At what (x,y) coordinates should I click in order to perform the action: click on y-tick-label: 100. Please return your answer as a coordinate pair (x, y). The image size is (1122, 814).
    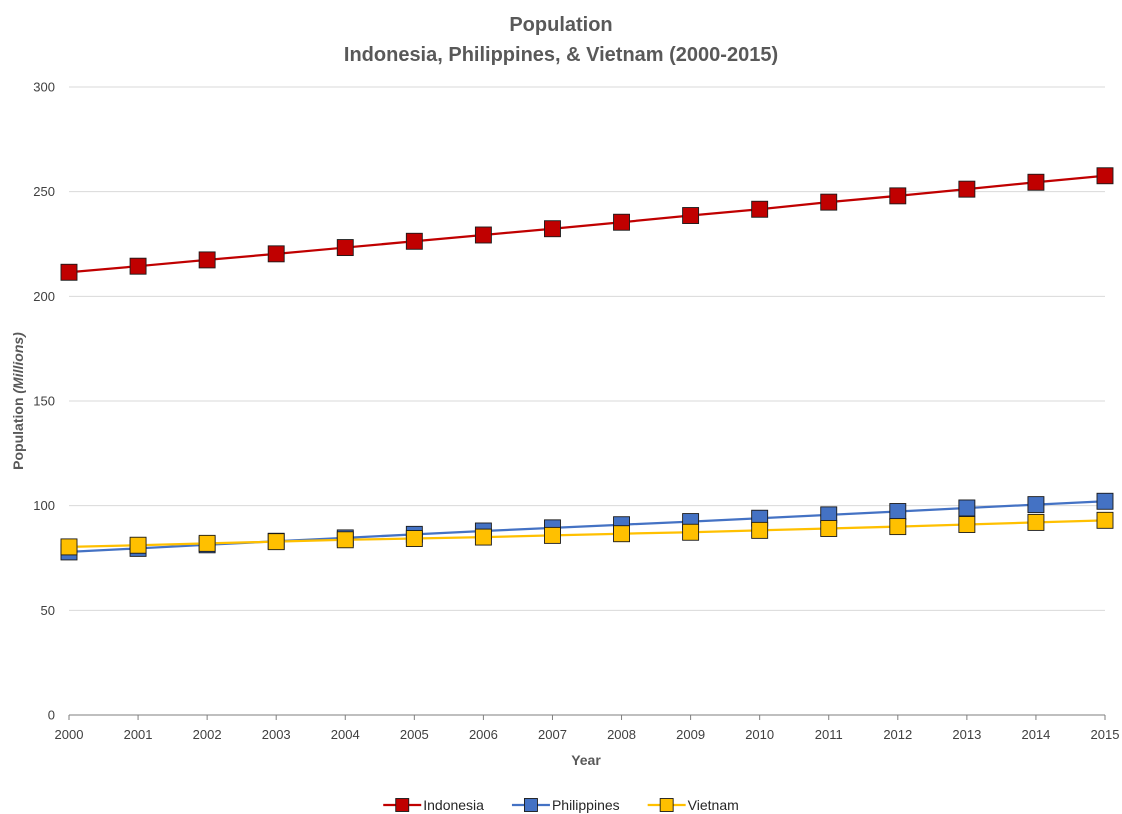
    Looking at the image, I should click on (44, 505).